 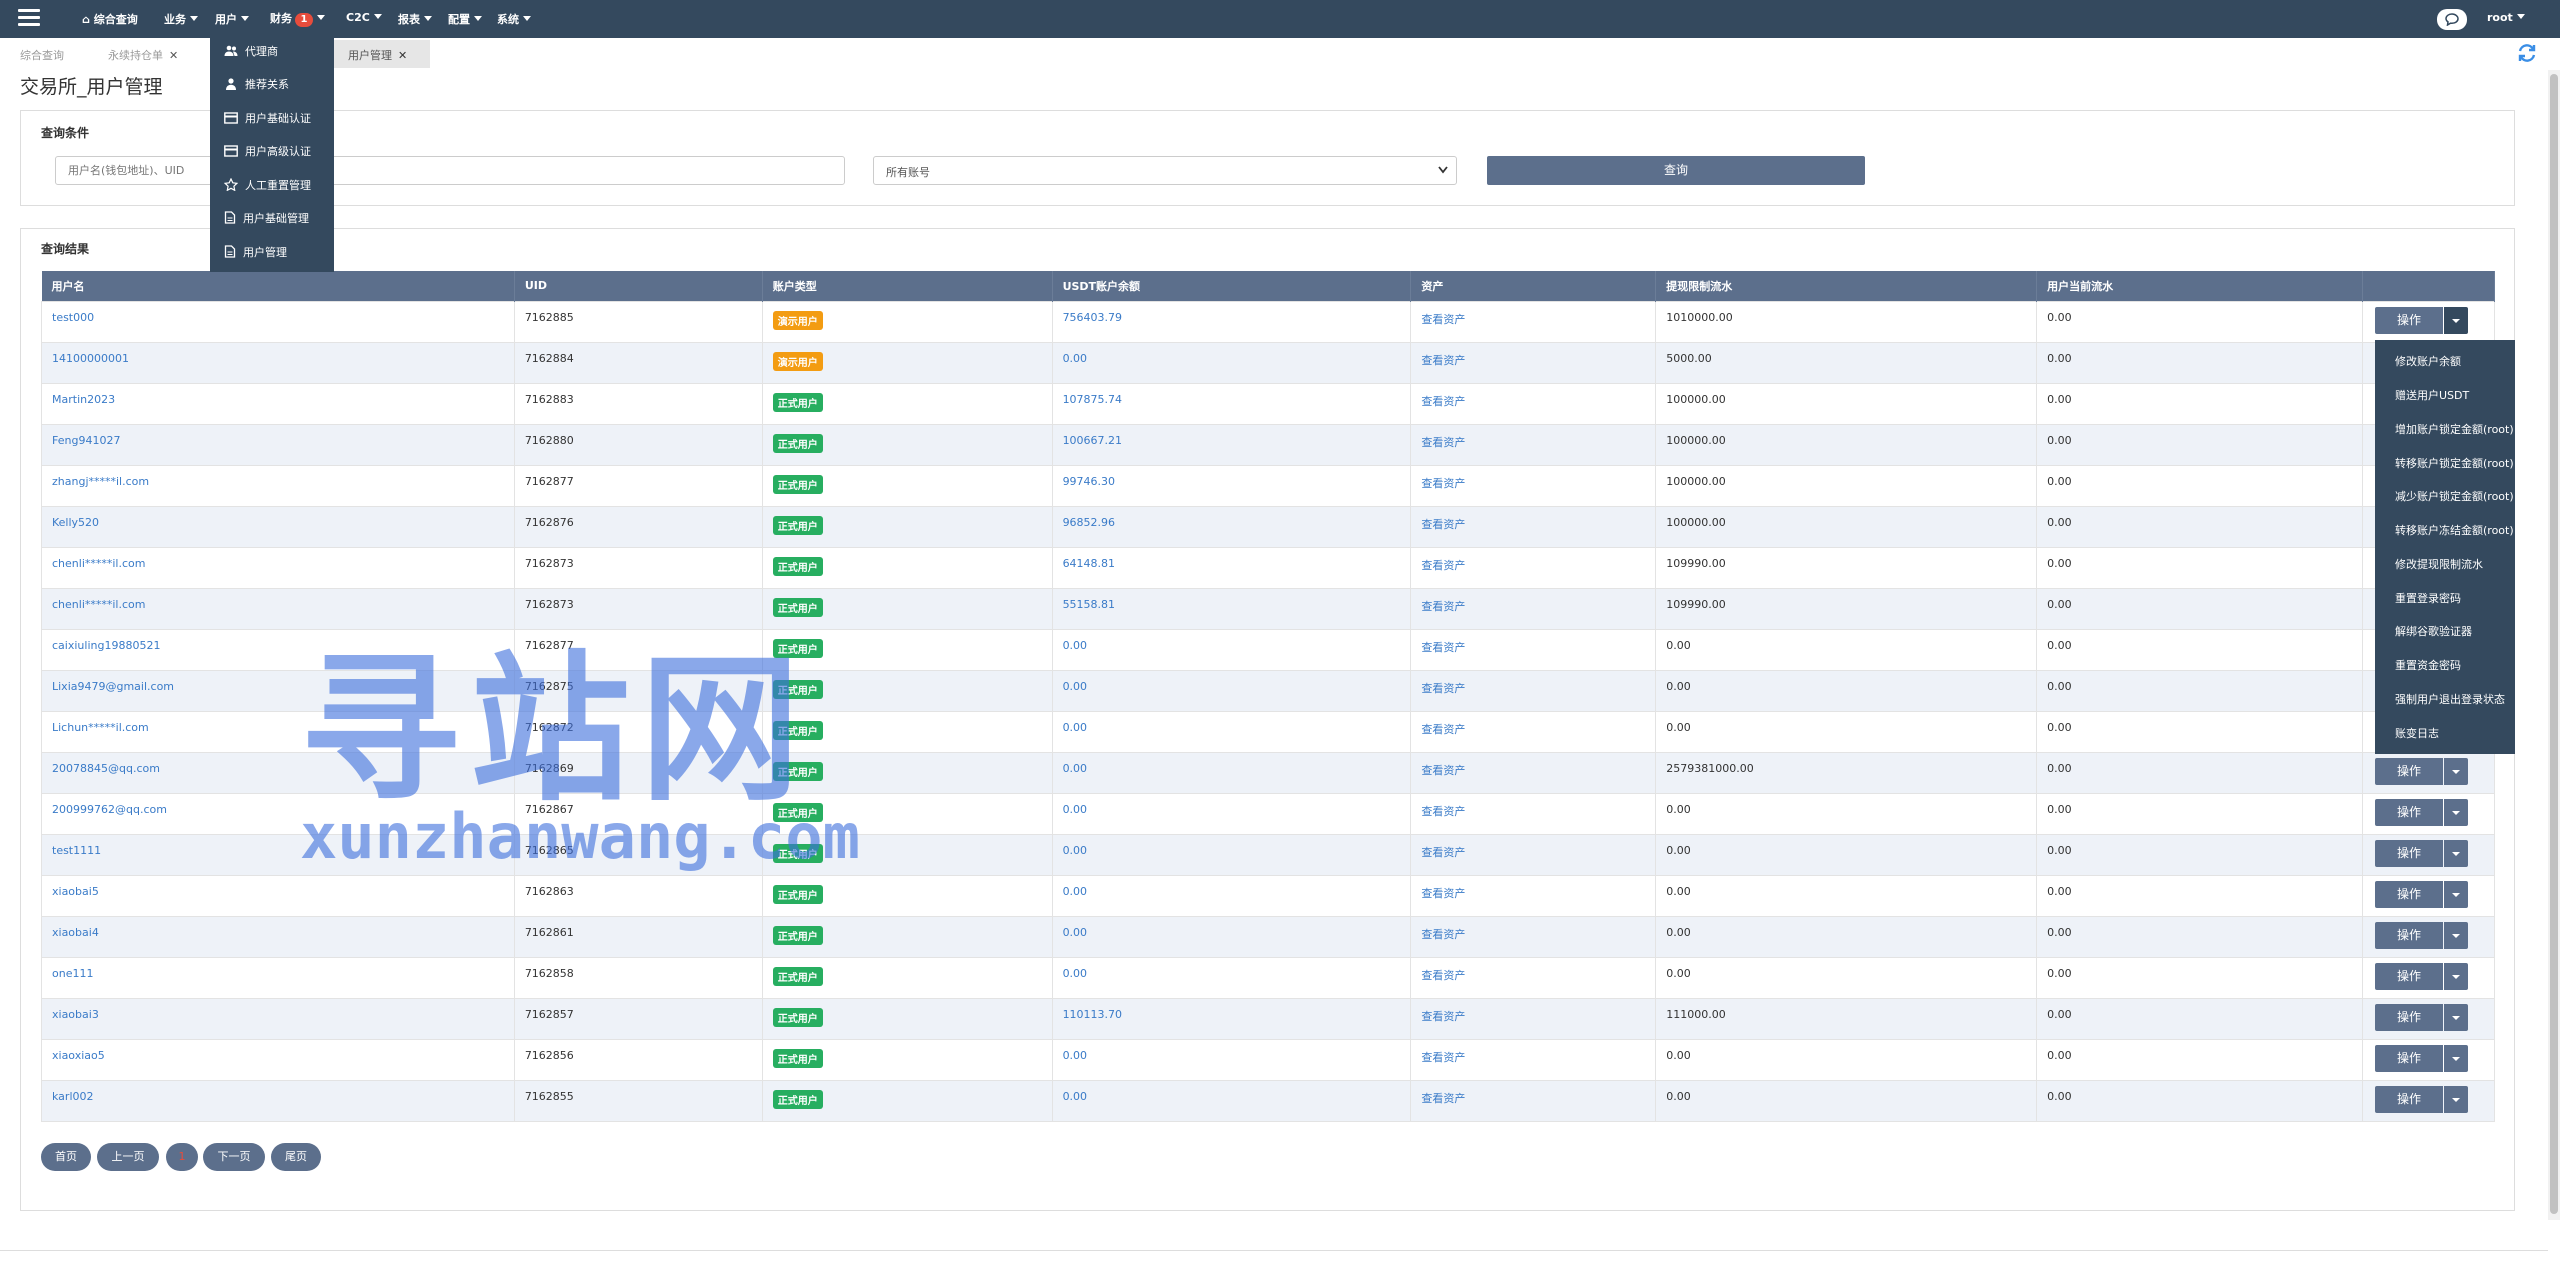 I want to click on scrollbar-thumb, so click(x=2554, y=644).